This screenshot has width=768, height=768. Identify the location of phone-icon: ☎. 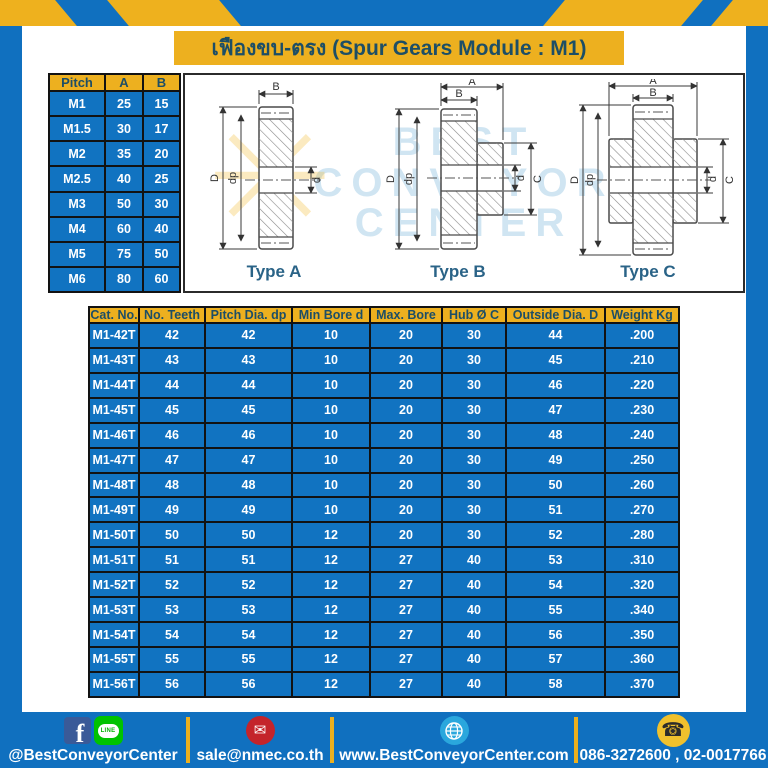
(673, 730).